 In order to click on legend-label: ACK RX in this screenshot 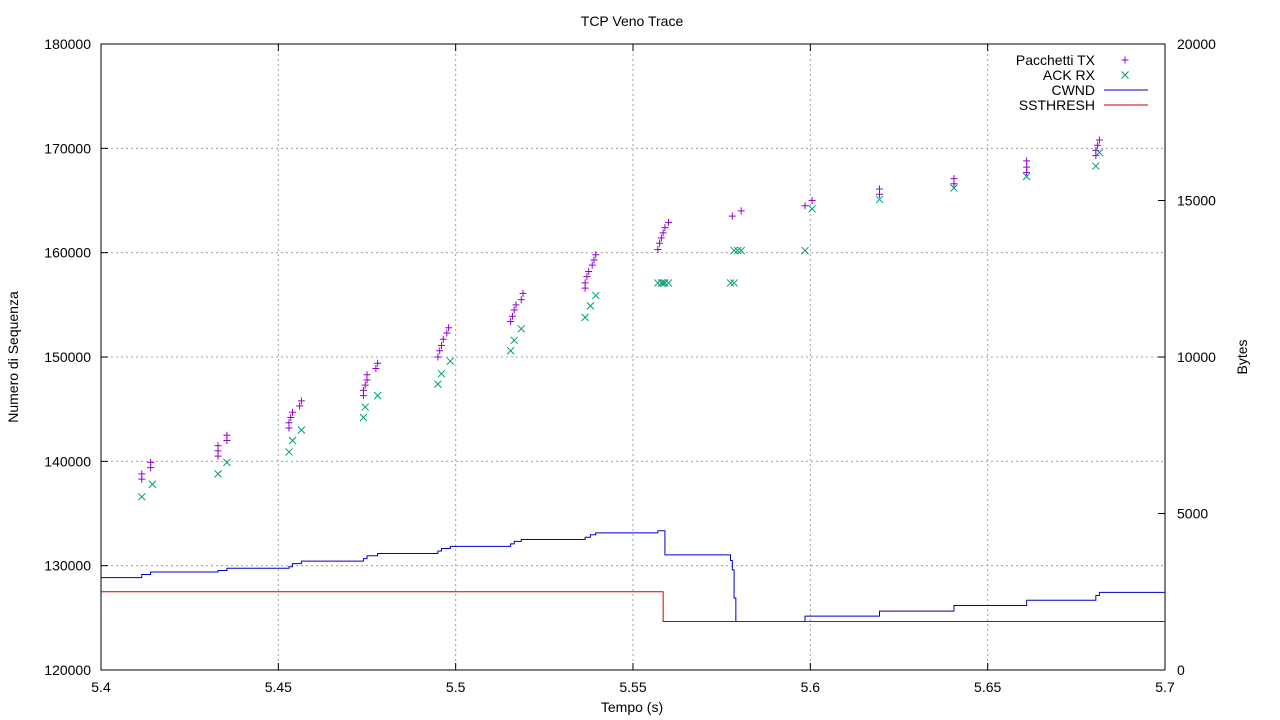, I will do `click(1069, 75)`.